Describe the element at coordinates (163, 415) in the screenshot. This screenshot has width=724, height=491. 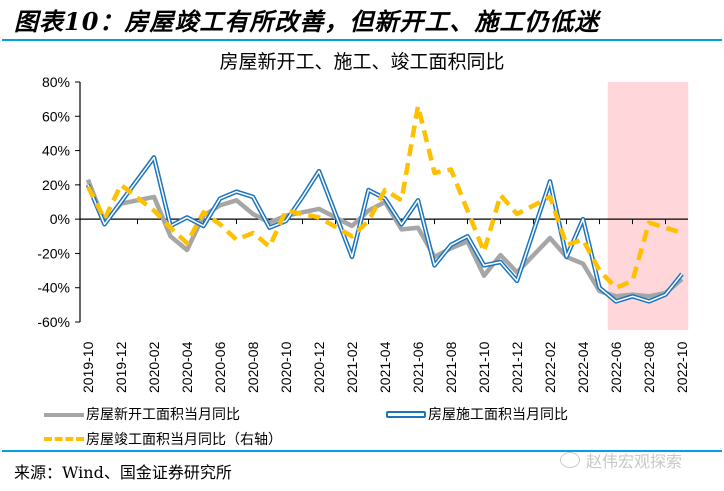
I see `legend-label-new-starts: 房屋新开工面积当月同比` at that location.